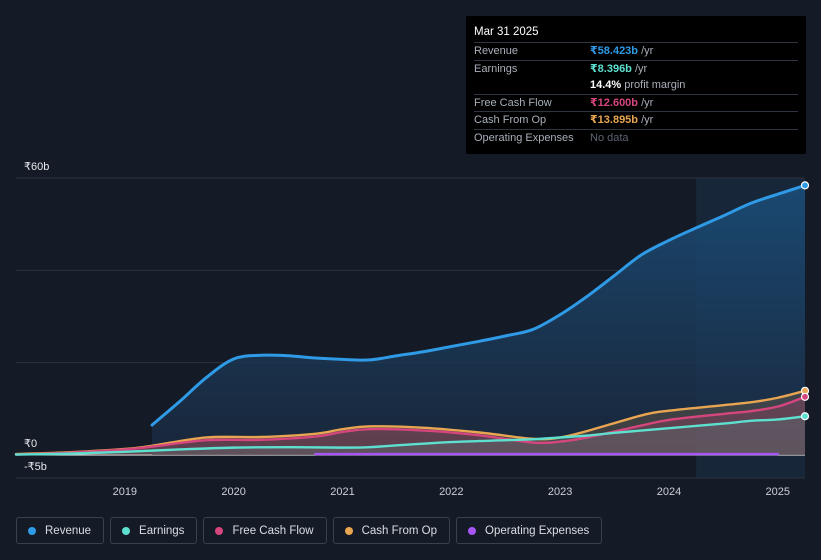 Image resolution: width=821 pixels, height=560 pixels. I want to click on tooltip-label: Earnings, so click(496, 68).